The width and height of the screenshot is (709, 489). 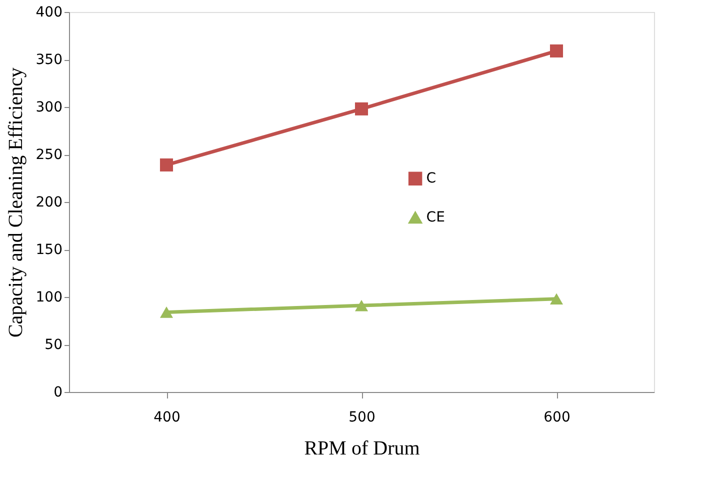 What do you see at coordinates (49, 155) in the screenshot?
I see `y-tick-label: 250` at bounding box center [49, 155].